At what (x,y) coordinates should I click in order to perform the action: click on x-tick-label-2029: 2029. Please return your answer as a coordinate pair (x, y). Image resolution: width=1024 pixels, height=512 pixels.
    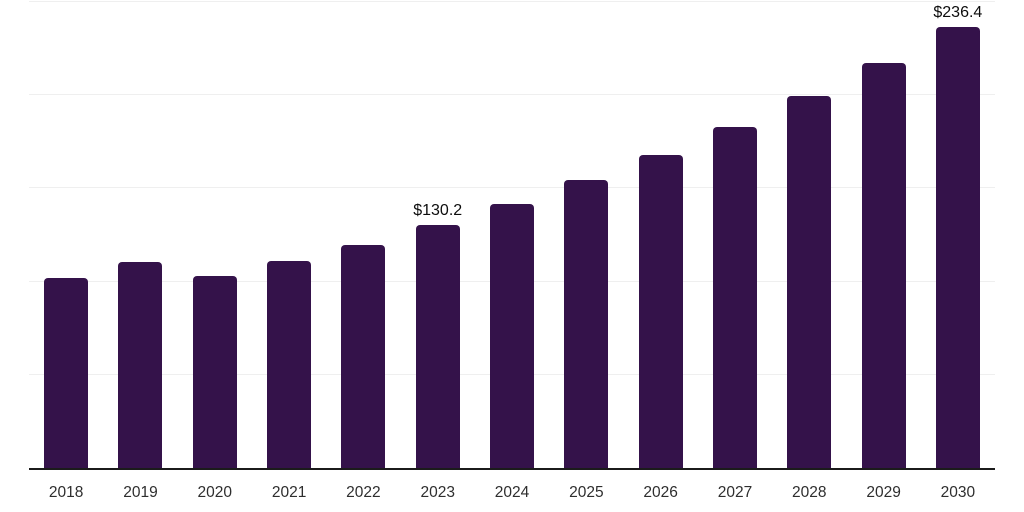
    Looking at the image, I should click on (883, 492).